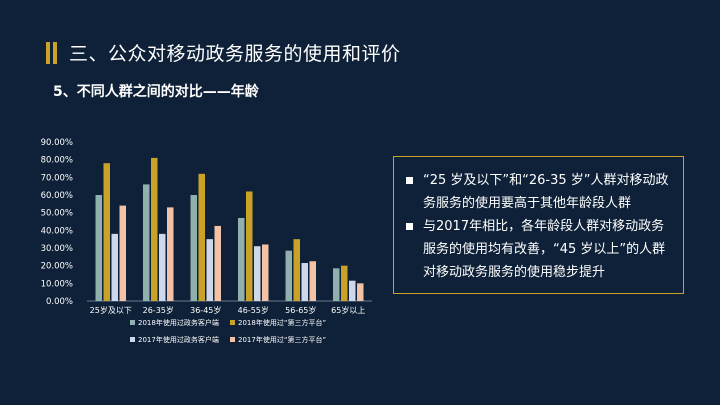  Describe the element at coordinates (57, 161) in the screenshot. I see `y-tick-label: 80.00%` at that location.